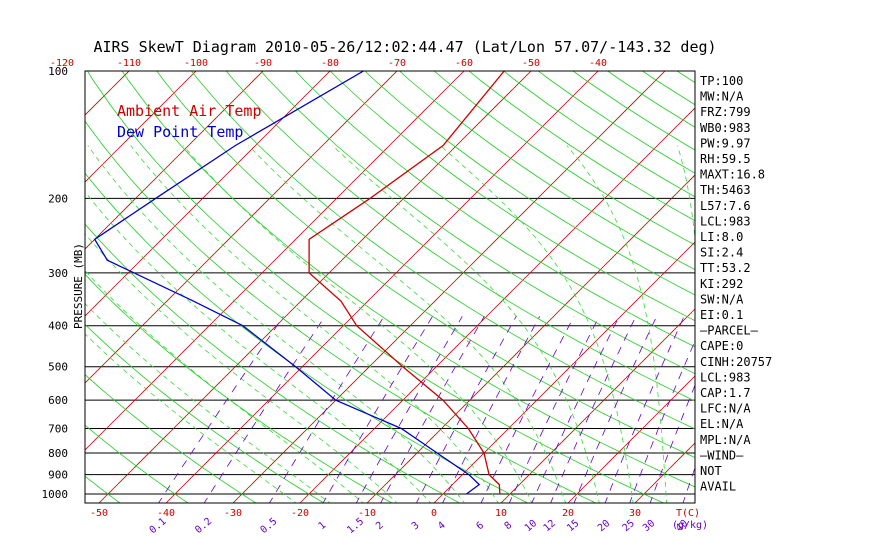  I want to click on index-item: RH:59.5, so click(725, 159).